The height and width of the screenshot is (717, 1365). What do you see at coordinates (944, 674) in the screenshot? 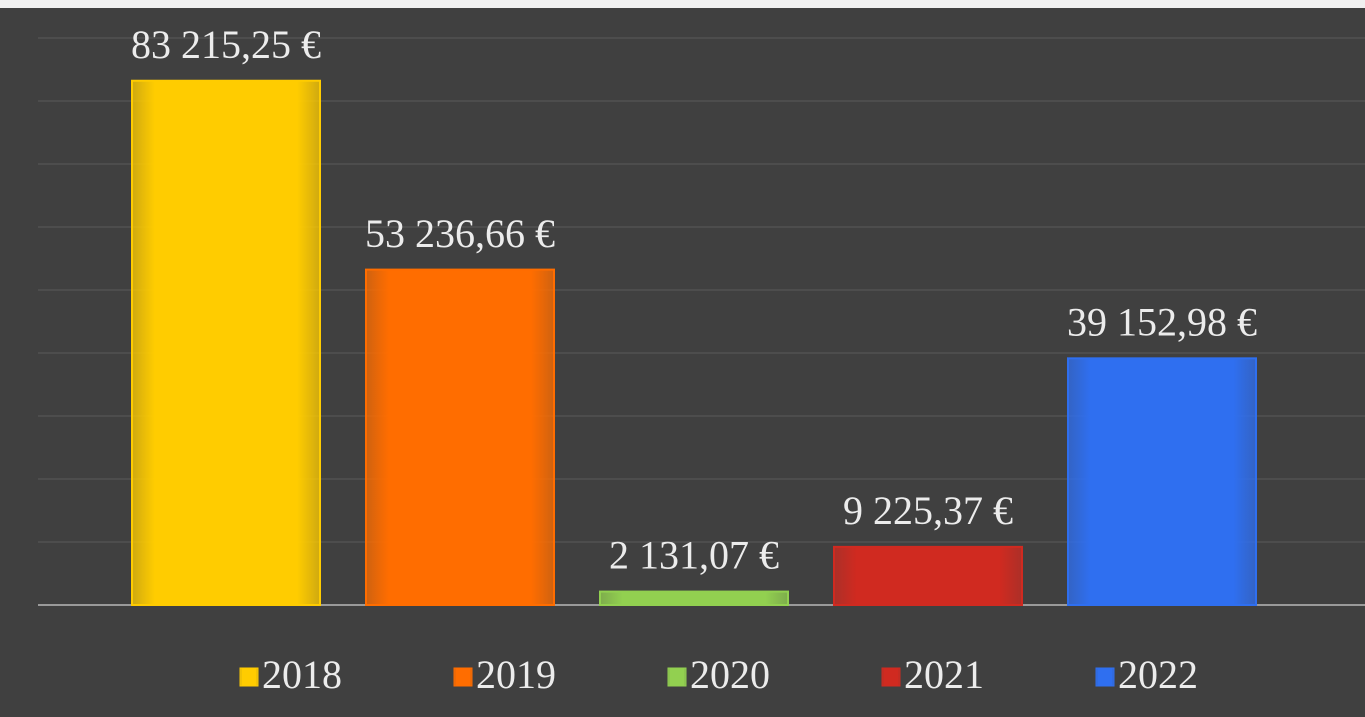
I see `legend-label: 2021` at bounding box center [944, 674].